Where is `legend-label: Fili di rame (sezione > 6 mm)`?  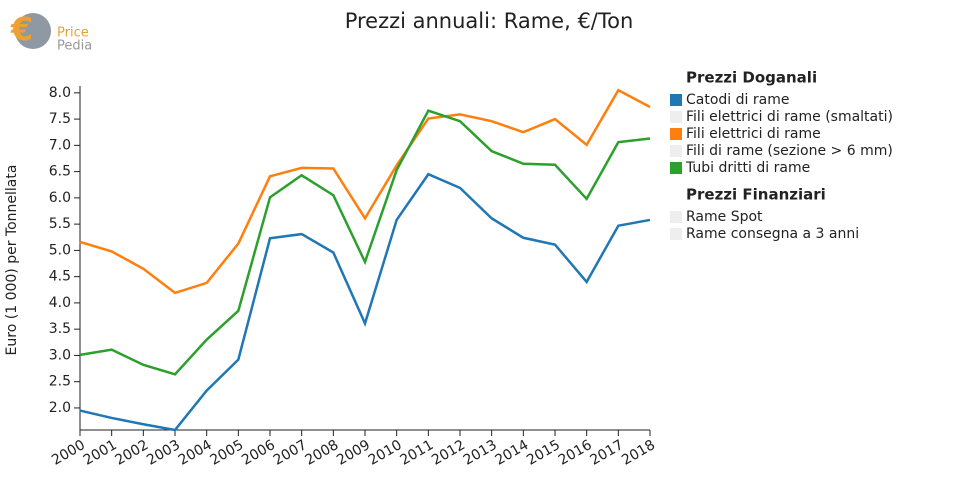 legend-label: Fili di rame (sezione > 6 mm) is located at coordinates (789, 151).